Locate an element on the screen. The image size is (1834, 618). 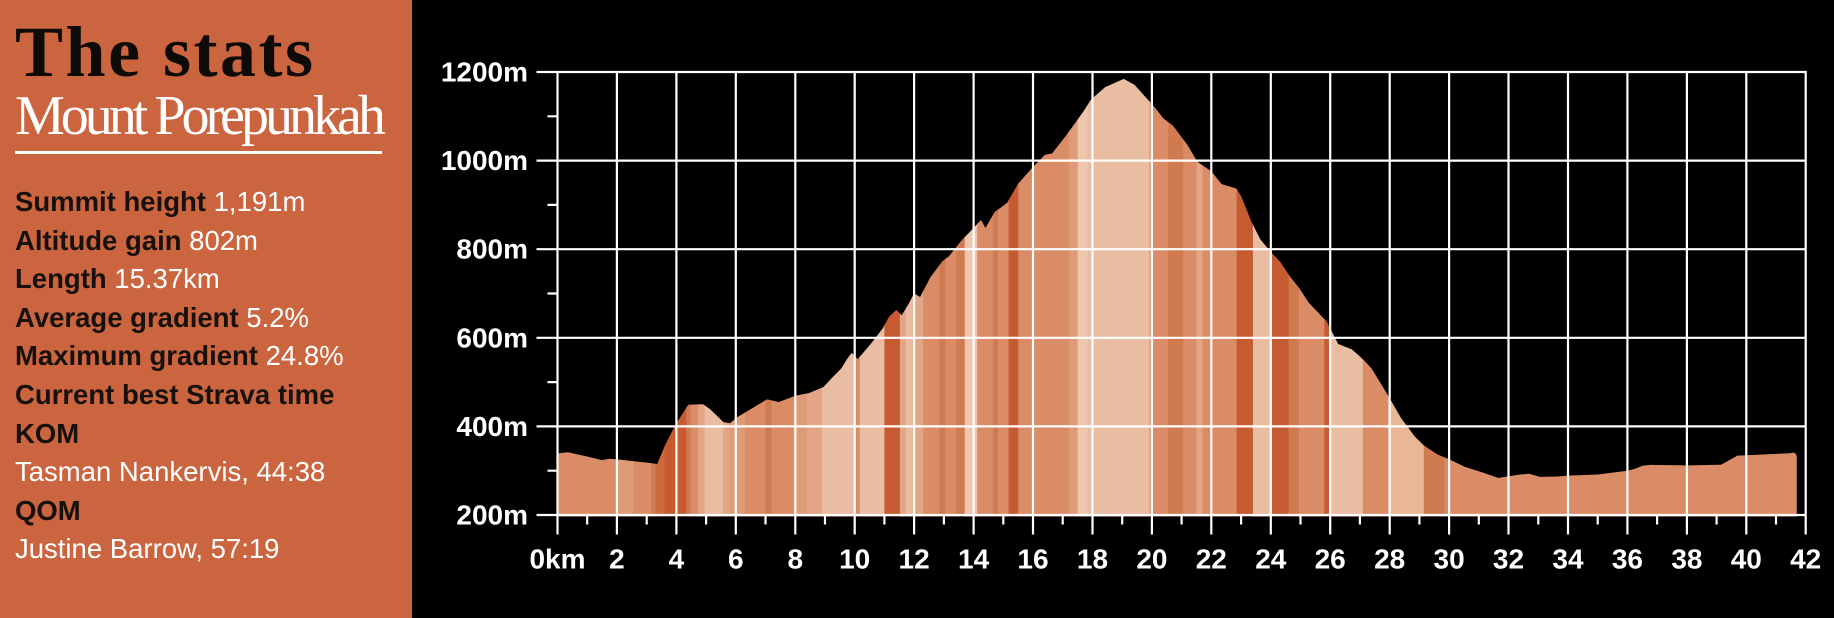
svg-text: 34 is located at coordinates (1568, 559).